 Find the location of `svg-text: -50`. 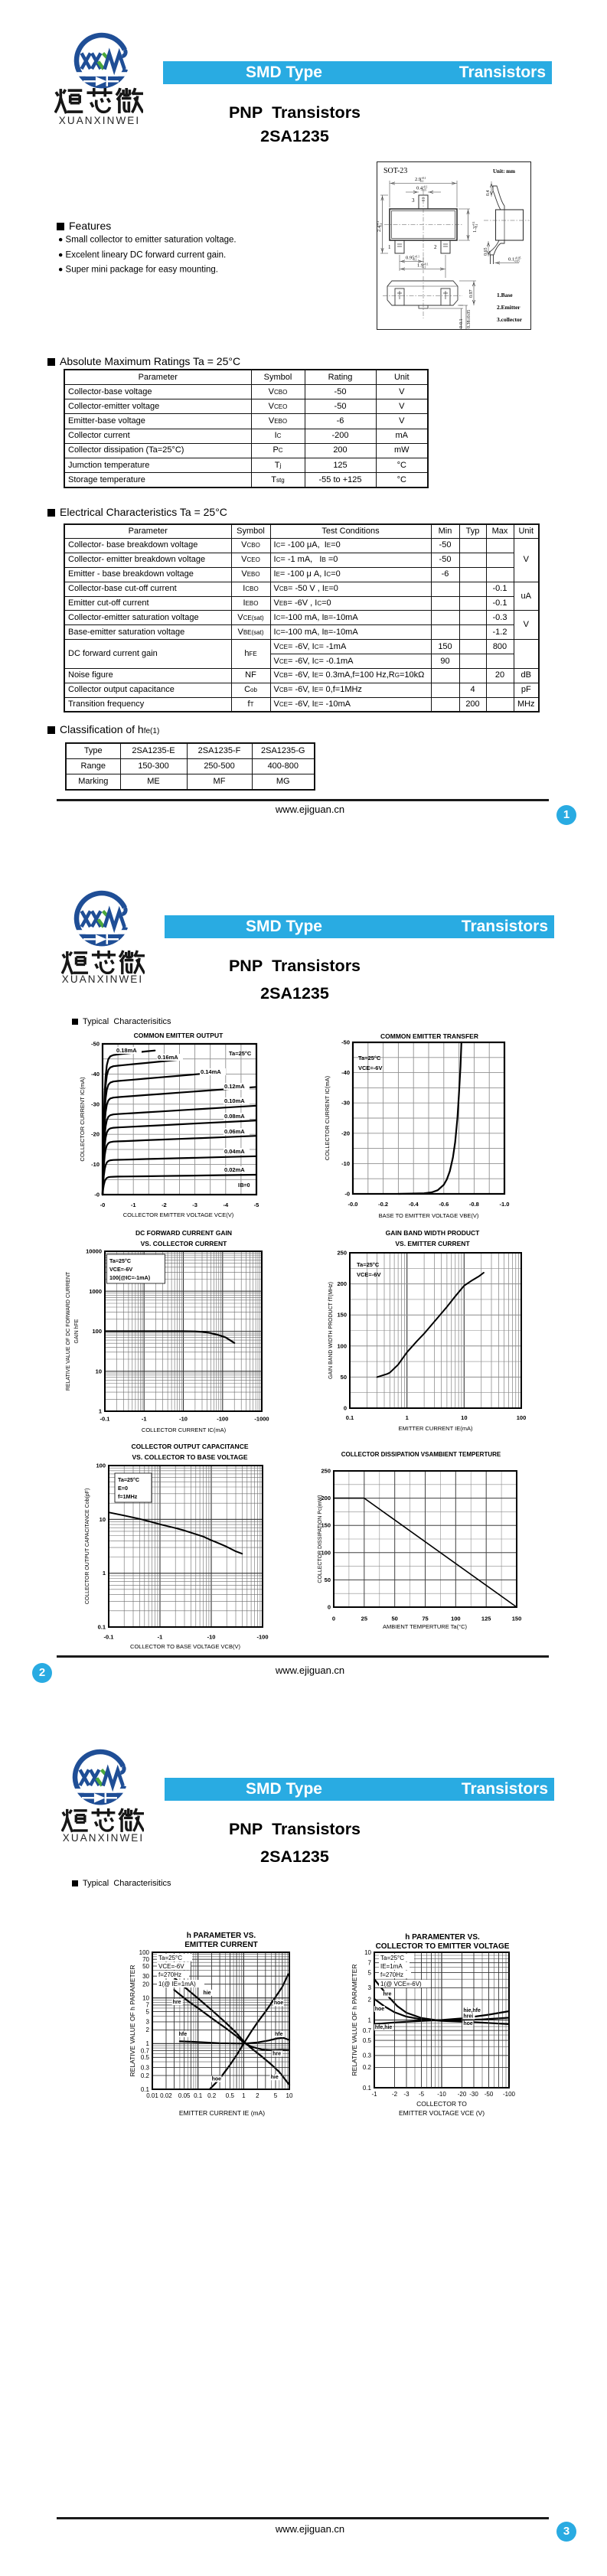

svg-text: -50 is located at coordinates (490, 2094).